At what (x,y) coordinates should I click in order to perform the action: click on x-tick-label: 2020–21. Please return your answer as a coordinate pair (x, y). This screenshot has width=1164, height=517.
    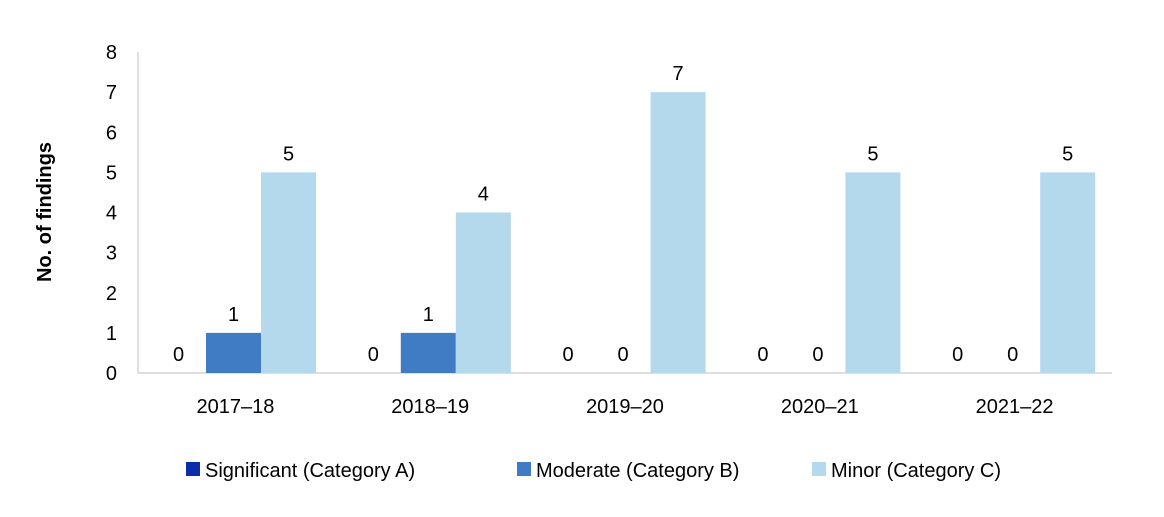
    Looking at the image, I should click on (820, 407).